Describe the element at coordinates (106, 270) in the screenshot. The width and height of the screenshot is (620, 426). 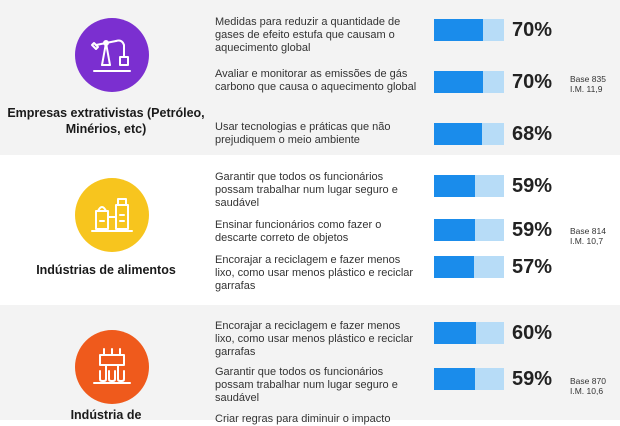
I see `section-title-food: Indústrias de alimentos` at that location.